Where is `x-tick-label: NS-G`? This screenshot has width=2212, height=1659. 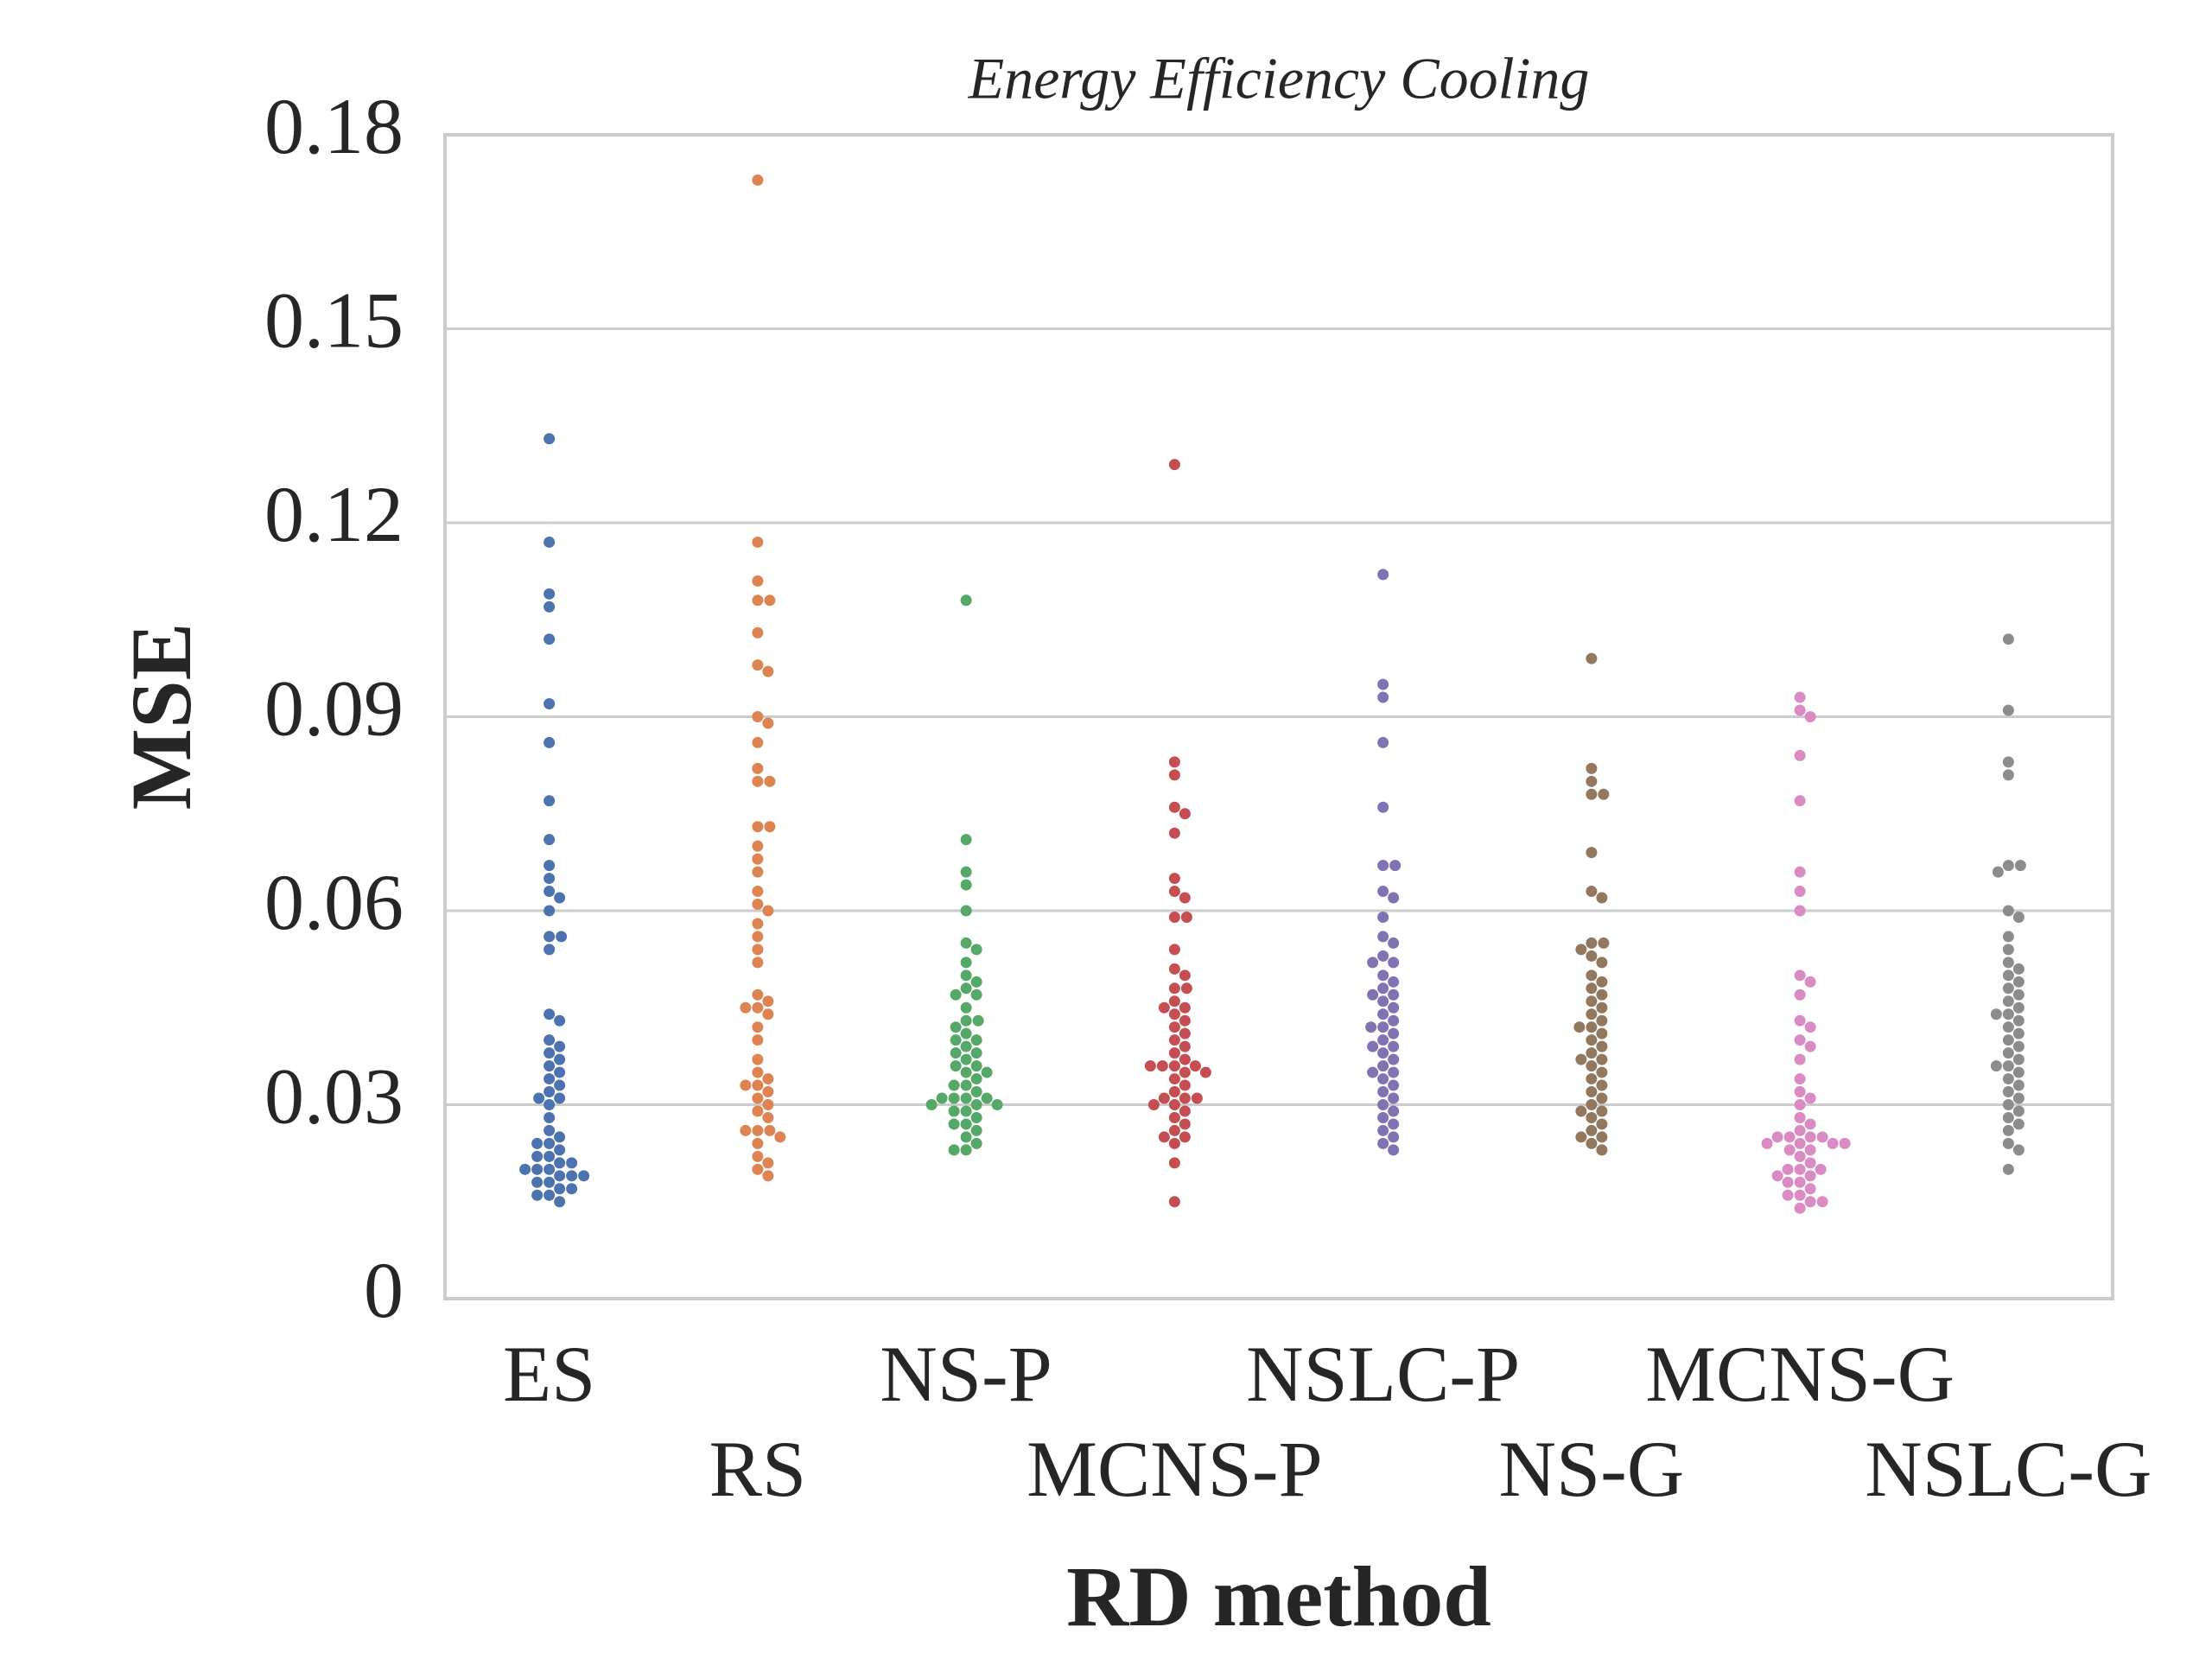
x-tick-label: NS-G is located at coordinates (1592, 1469).